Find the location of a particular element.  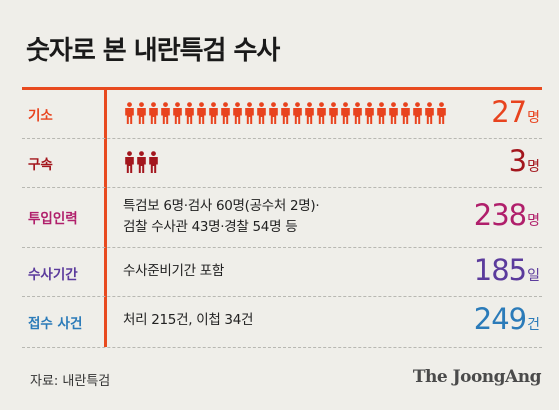

description-line-1: 특검보 6명·검사 60명(공수처 2명)· is located at coordinates (221, 206).